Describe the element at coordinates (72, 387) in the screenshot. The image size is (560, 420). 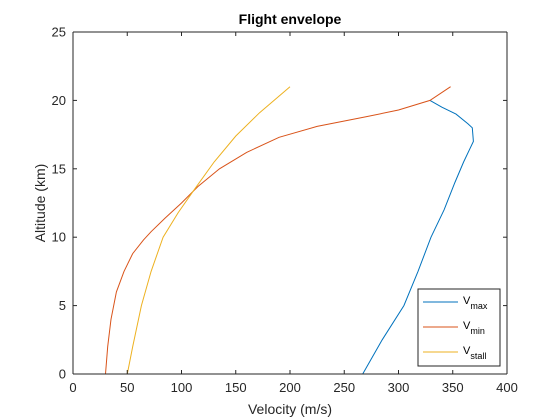
I see `x-tick-label: 0` at that location.